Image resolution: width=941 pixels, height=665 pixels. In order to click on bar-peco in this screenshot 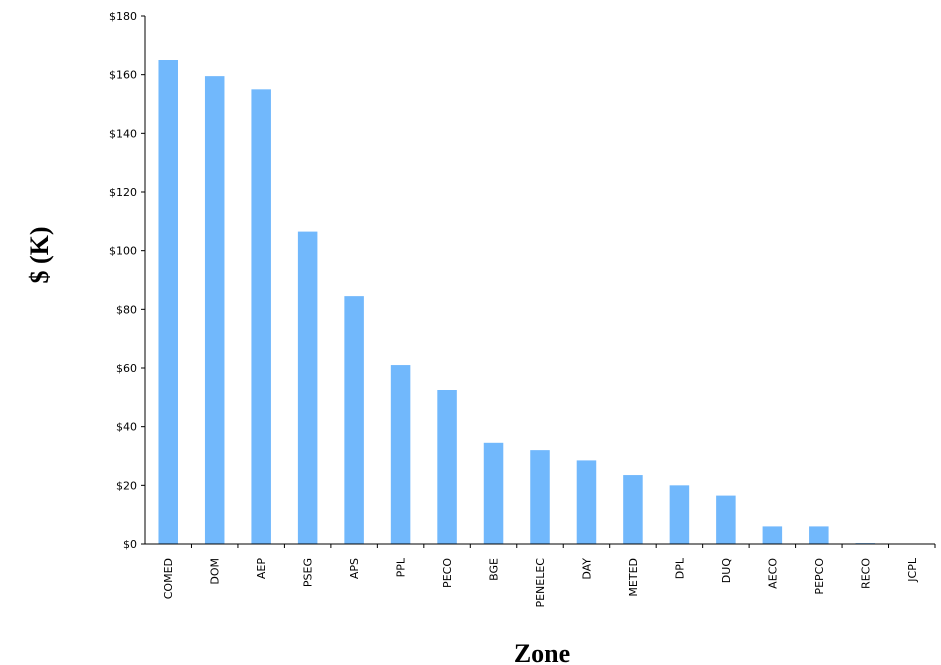, I will do `click(447, 467)`.